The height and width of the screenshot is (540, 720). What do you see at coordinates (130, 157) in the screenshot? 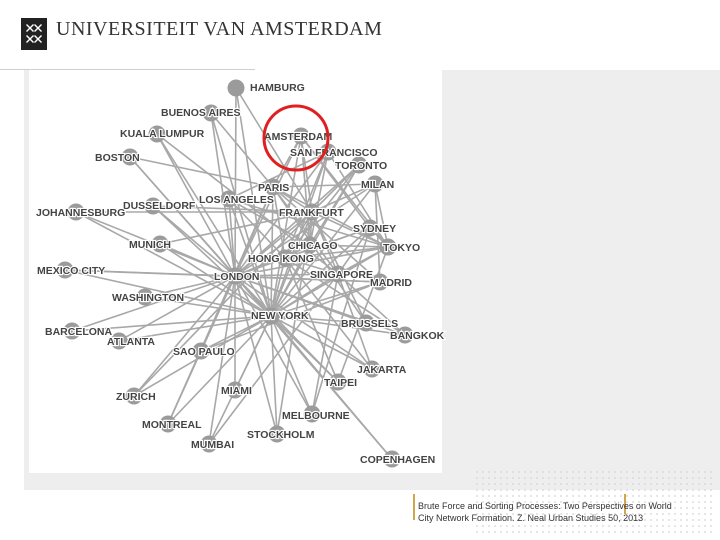
I see `node-boston` at bounding box center [130, 157].